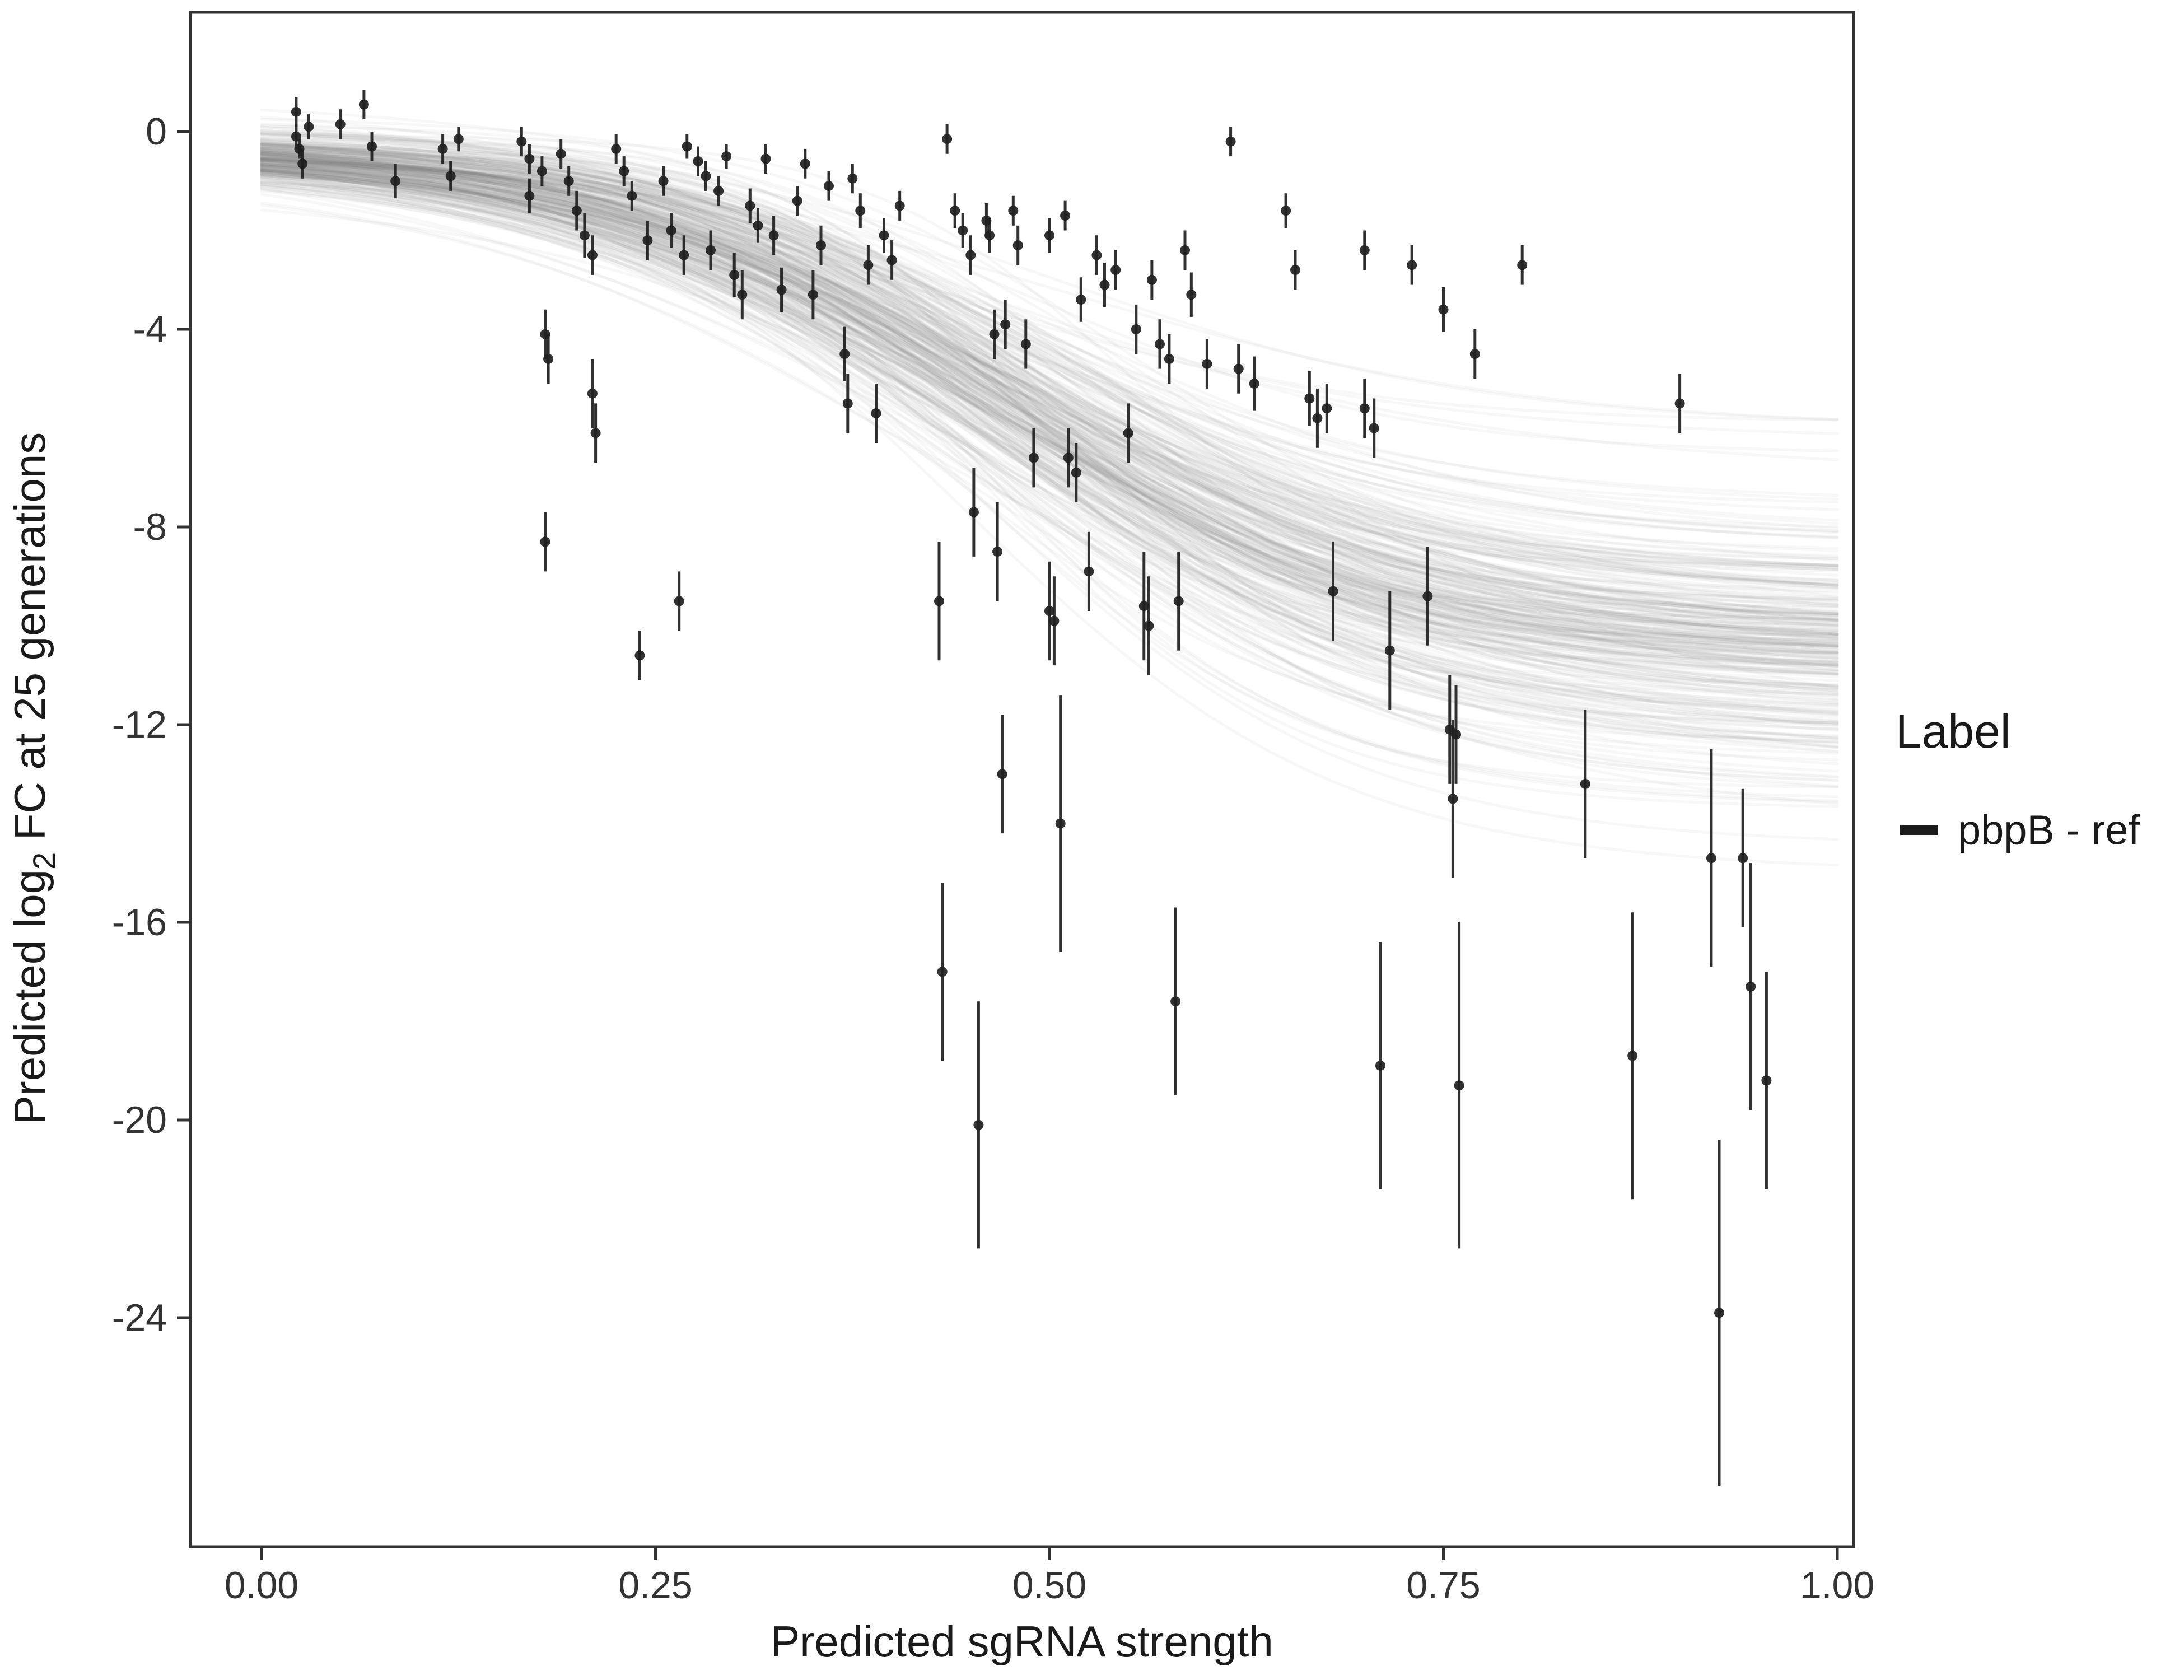 Image resolution: width=2184 pixels, height=1680 pixels. What do you see at coordinates (44, 861) in the screenshot?
I see `y-axis-title-subscript: 2` at bounding box center [44, 861].